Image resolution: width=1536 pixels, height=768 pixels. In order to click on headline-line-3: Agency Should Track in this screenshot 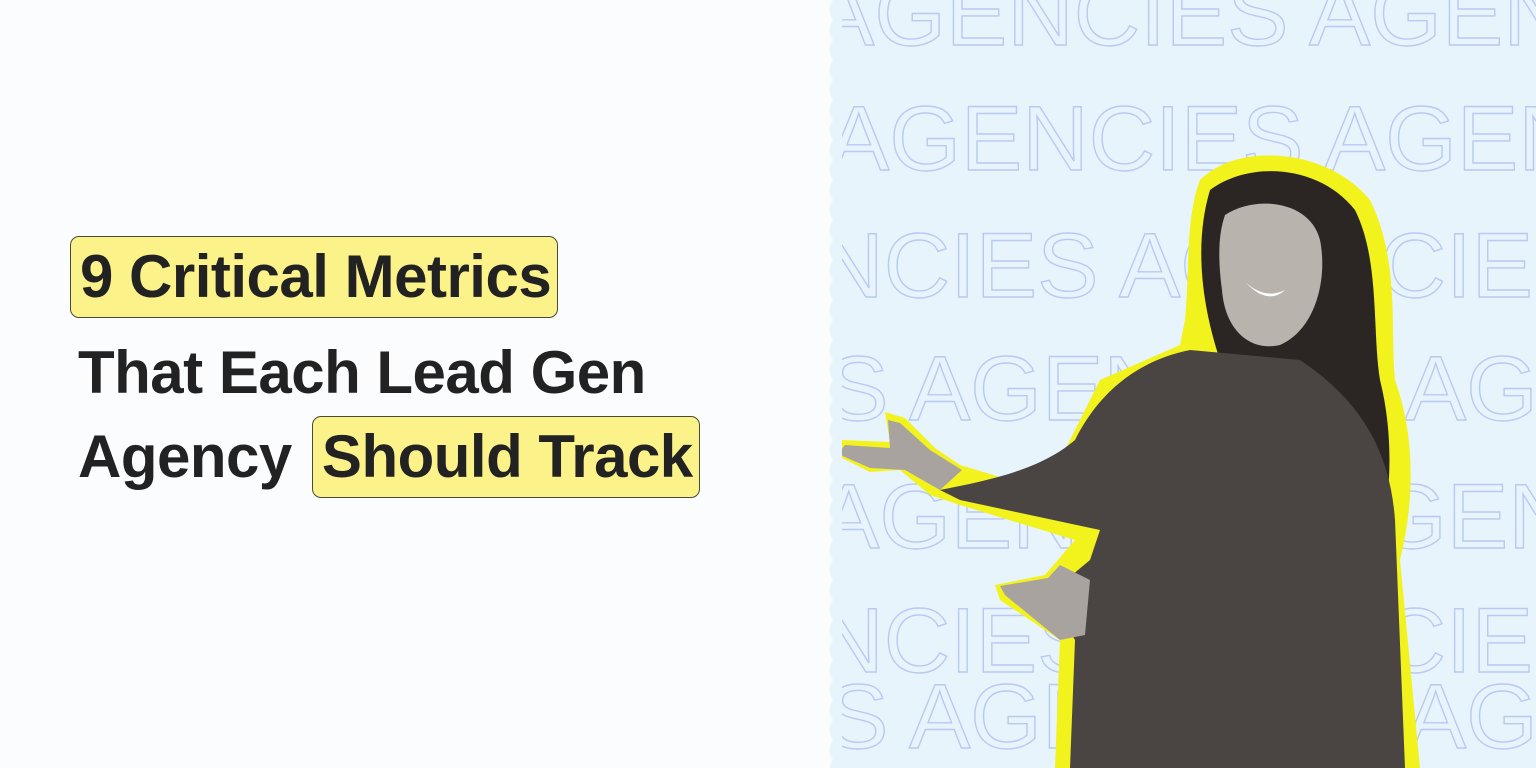, I will do `click(389, 457)`.